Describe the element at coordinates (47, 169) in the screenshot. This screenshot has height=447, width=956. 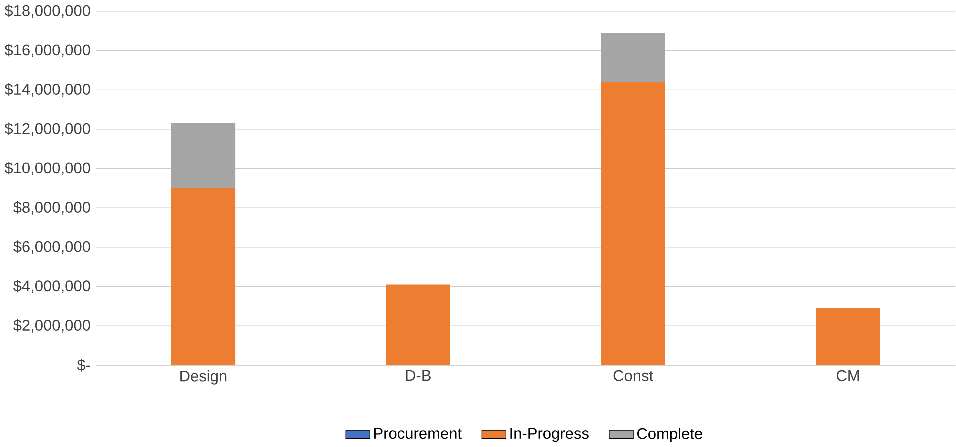
I see `y-tick-label: $10,000,000` at that location.